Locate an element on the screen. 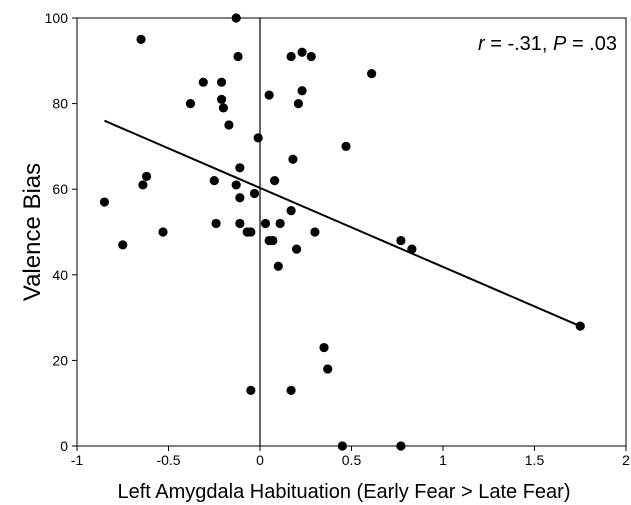  x-tick-label: 0.5 is located at coordinates (352, 460).